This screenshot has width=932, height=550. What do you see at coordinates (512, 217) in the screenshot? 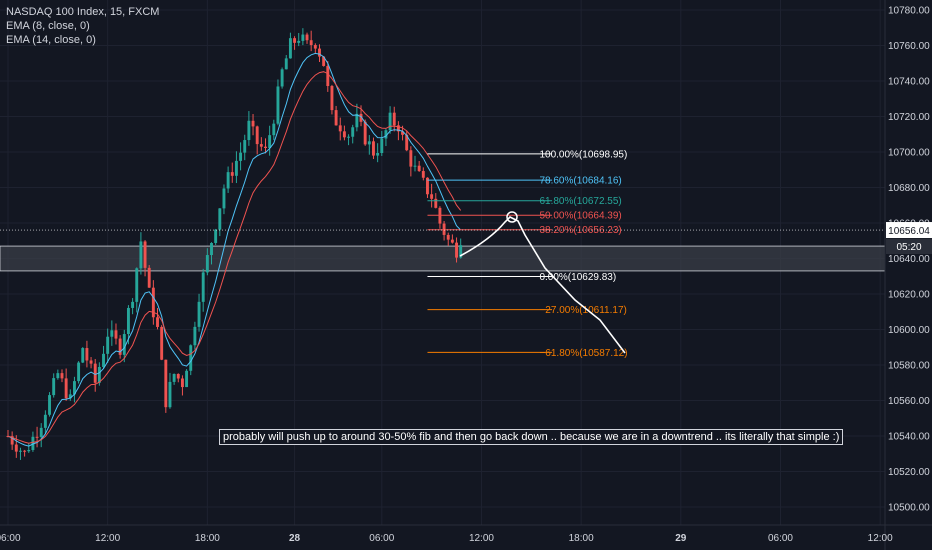
I see `target-circle` at bounding box center [512, 217].